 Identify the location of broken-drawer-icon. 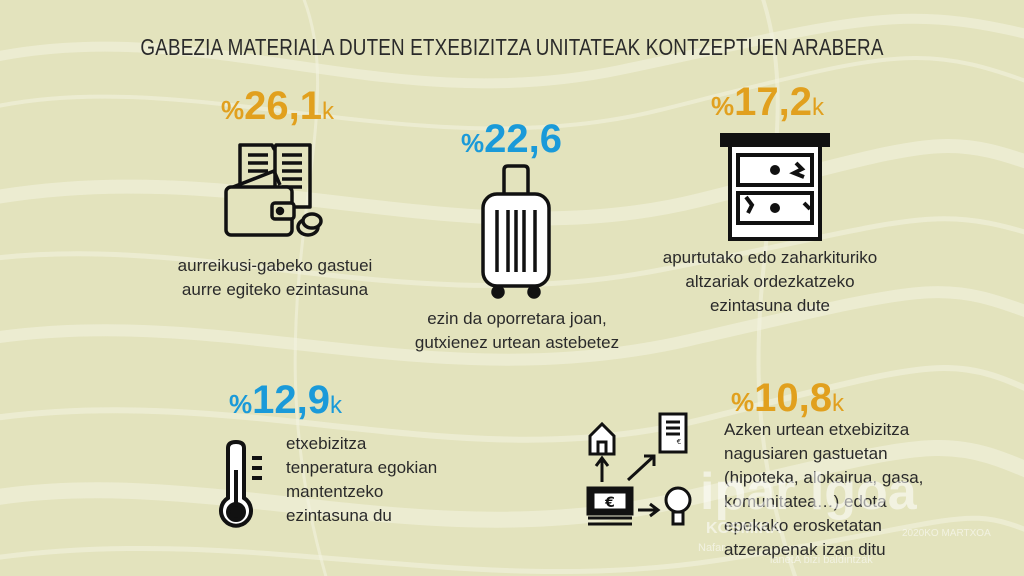
(775, 187).